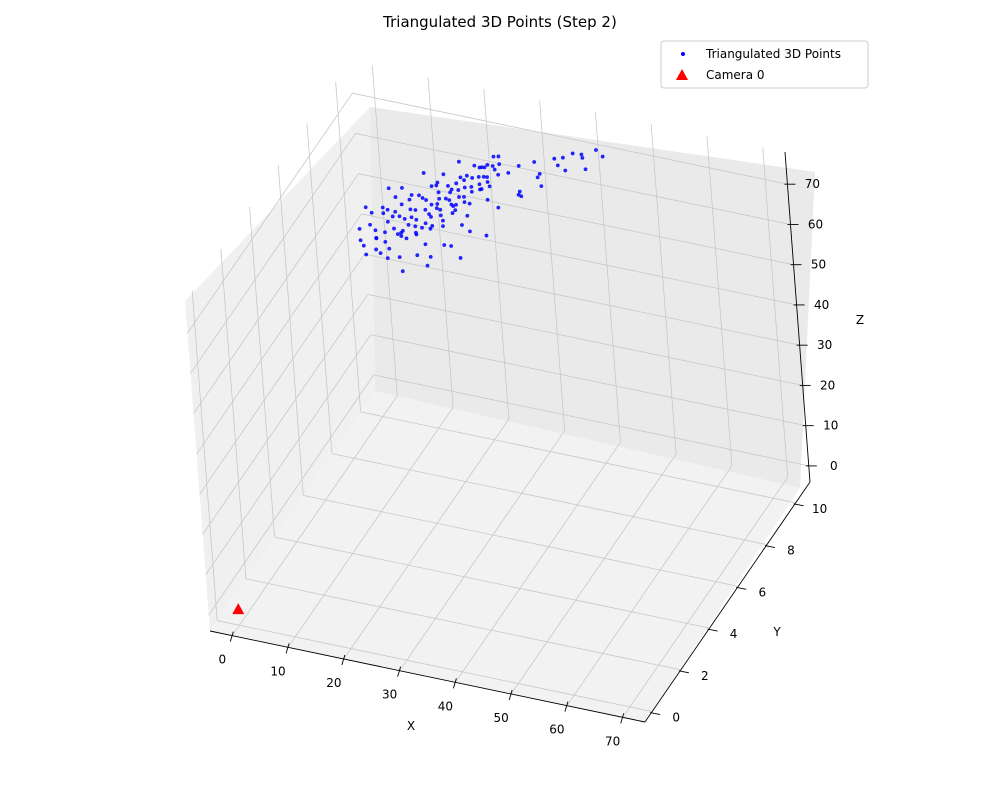  What do you see at coordinates (238, 609) in the screenshot?
I see `camera-marker` at bounding box center [238, 609].